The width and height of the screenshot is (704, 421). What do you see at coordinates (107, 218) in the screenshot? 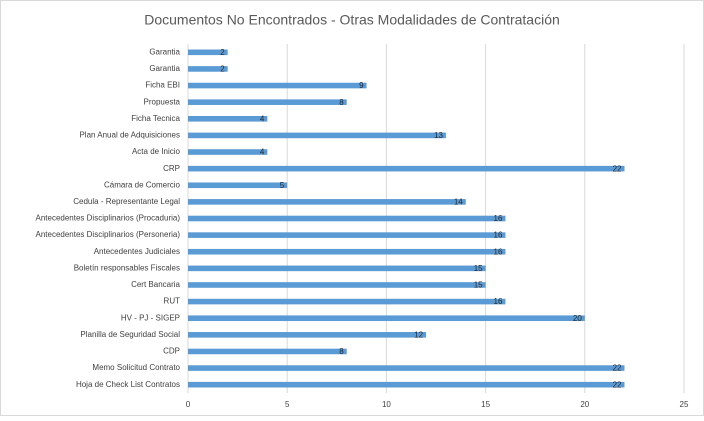
I see `y-tick-label: Antecedentes Disciplinarios (Procaduria)` at bounding box center [107, 218].